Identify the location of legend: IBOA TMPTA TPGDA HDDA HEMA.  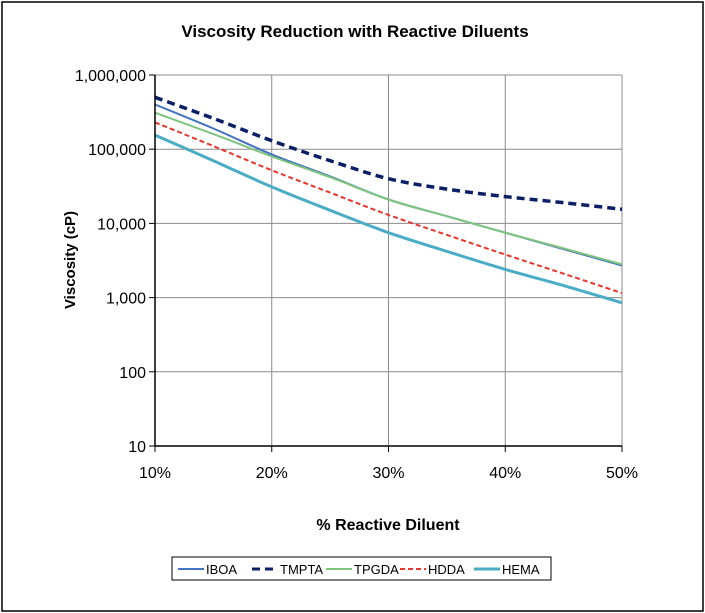
(359, 569).